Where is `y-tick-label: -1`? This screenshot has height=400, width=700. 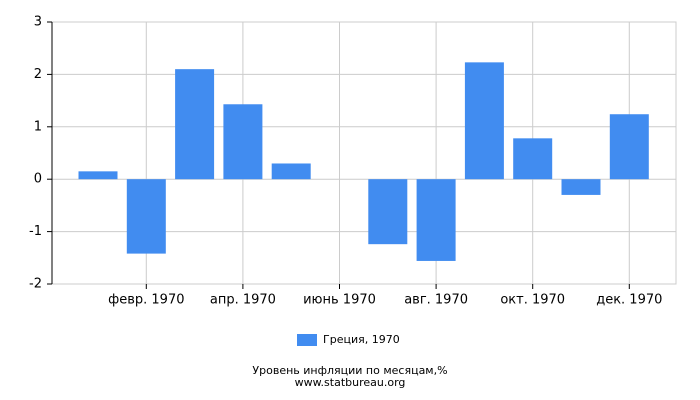
y-tick-label: -1 is located at coordinates (35, 231).